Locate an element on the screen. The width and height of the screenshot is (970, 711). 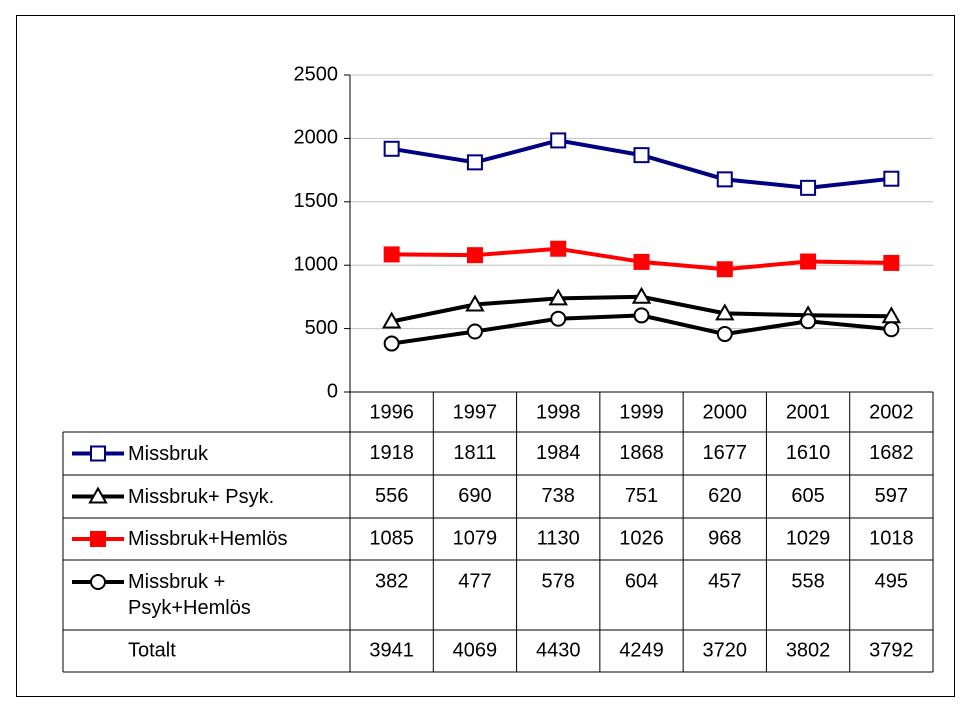
table-value: 382 is located at coordinates (391, 581).